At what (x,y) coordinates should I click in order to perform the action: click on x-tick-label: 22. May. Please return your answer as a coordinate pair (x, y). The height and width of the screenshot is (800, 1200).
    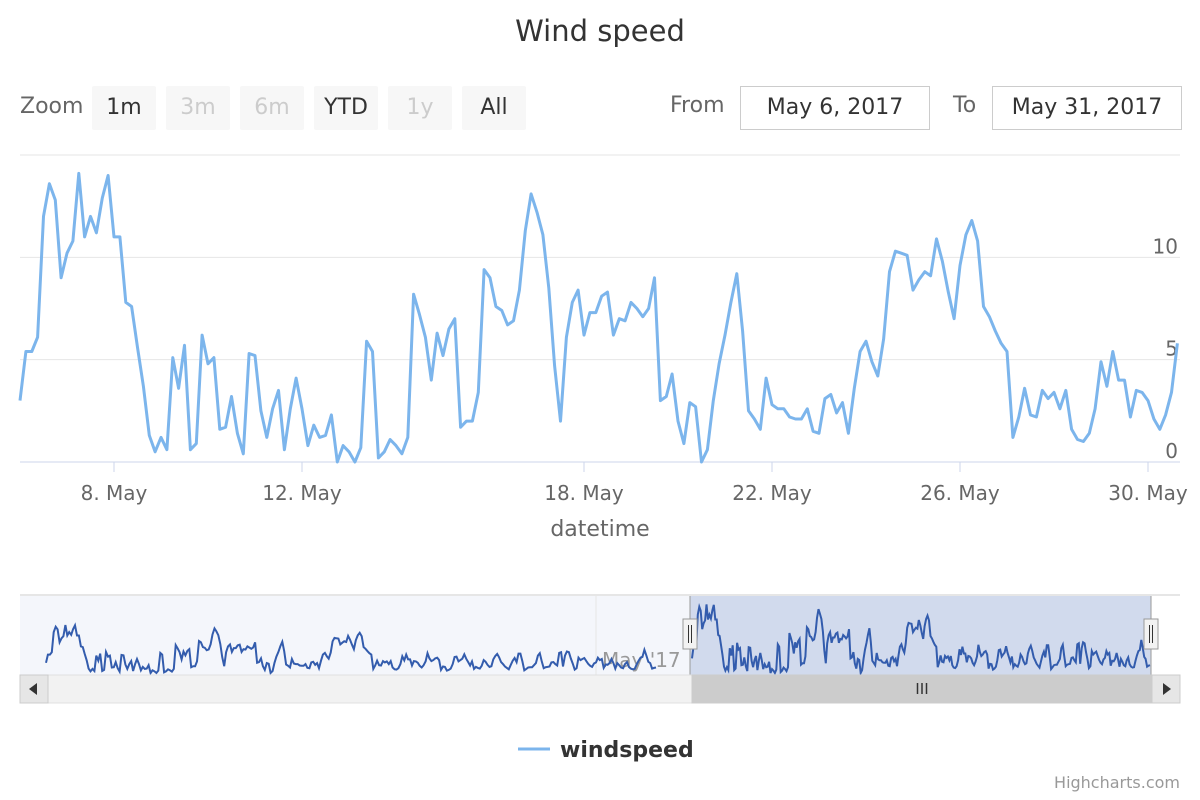
    Looking at the image, I should click on (772, 493).